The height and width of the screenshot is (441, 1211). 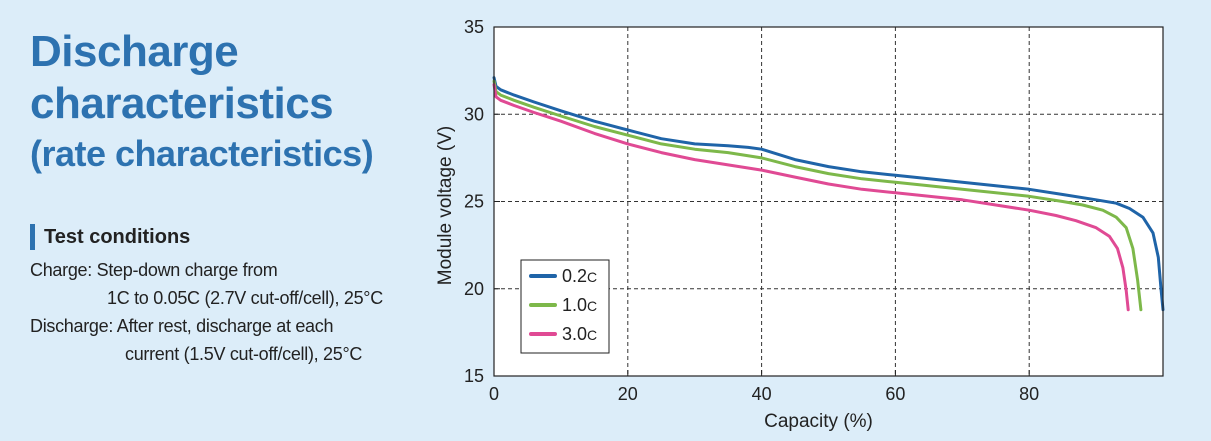 I want to click on y-tick-label: 30, so click(x=474, y=114).